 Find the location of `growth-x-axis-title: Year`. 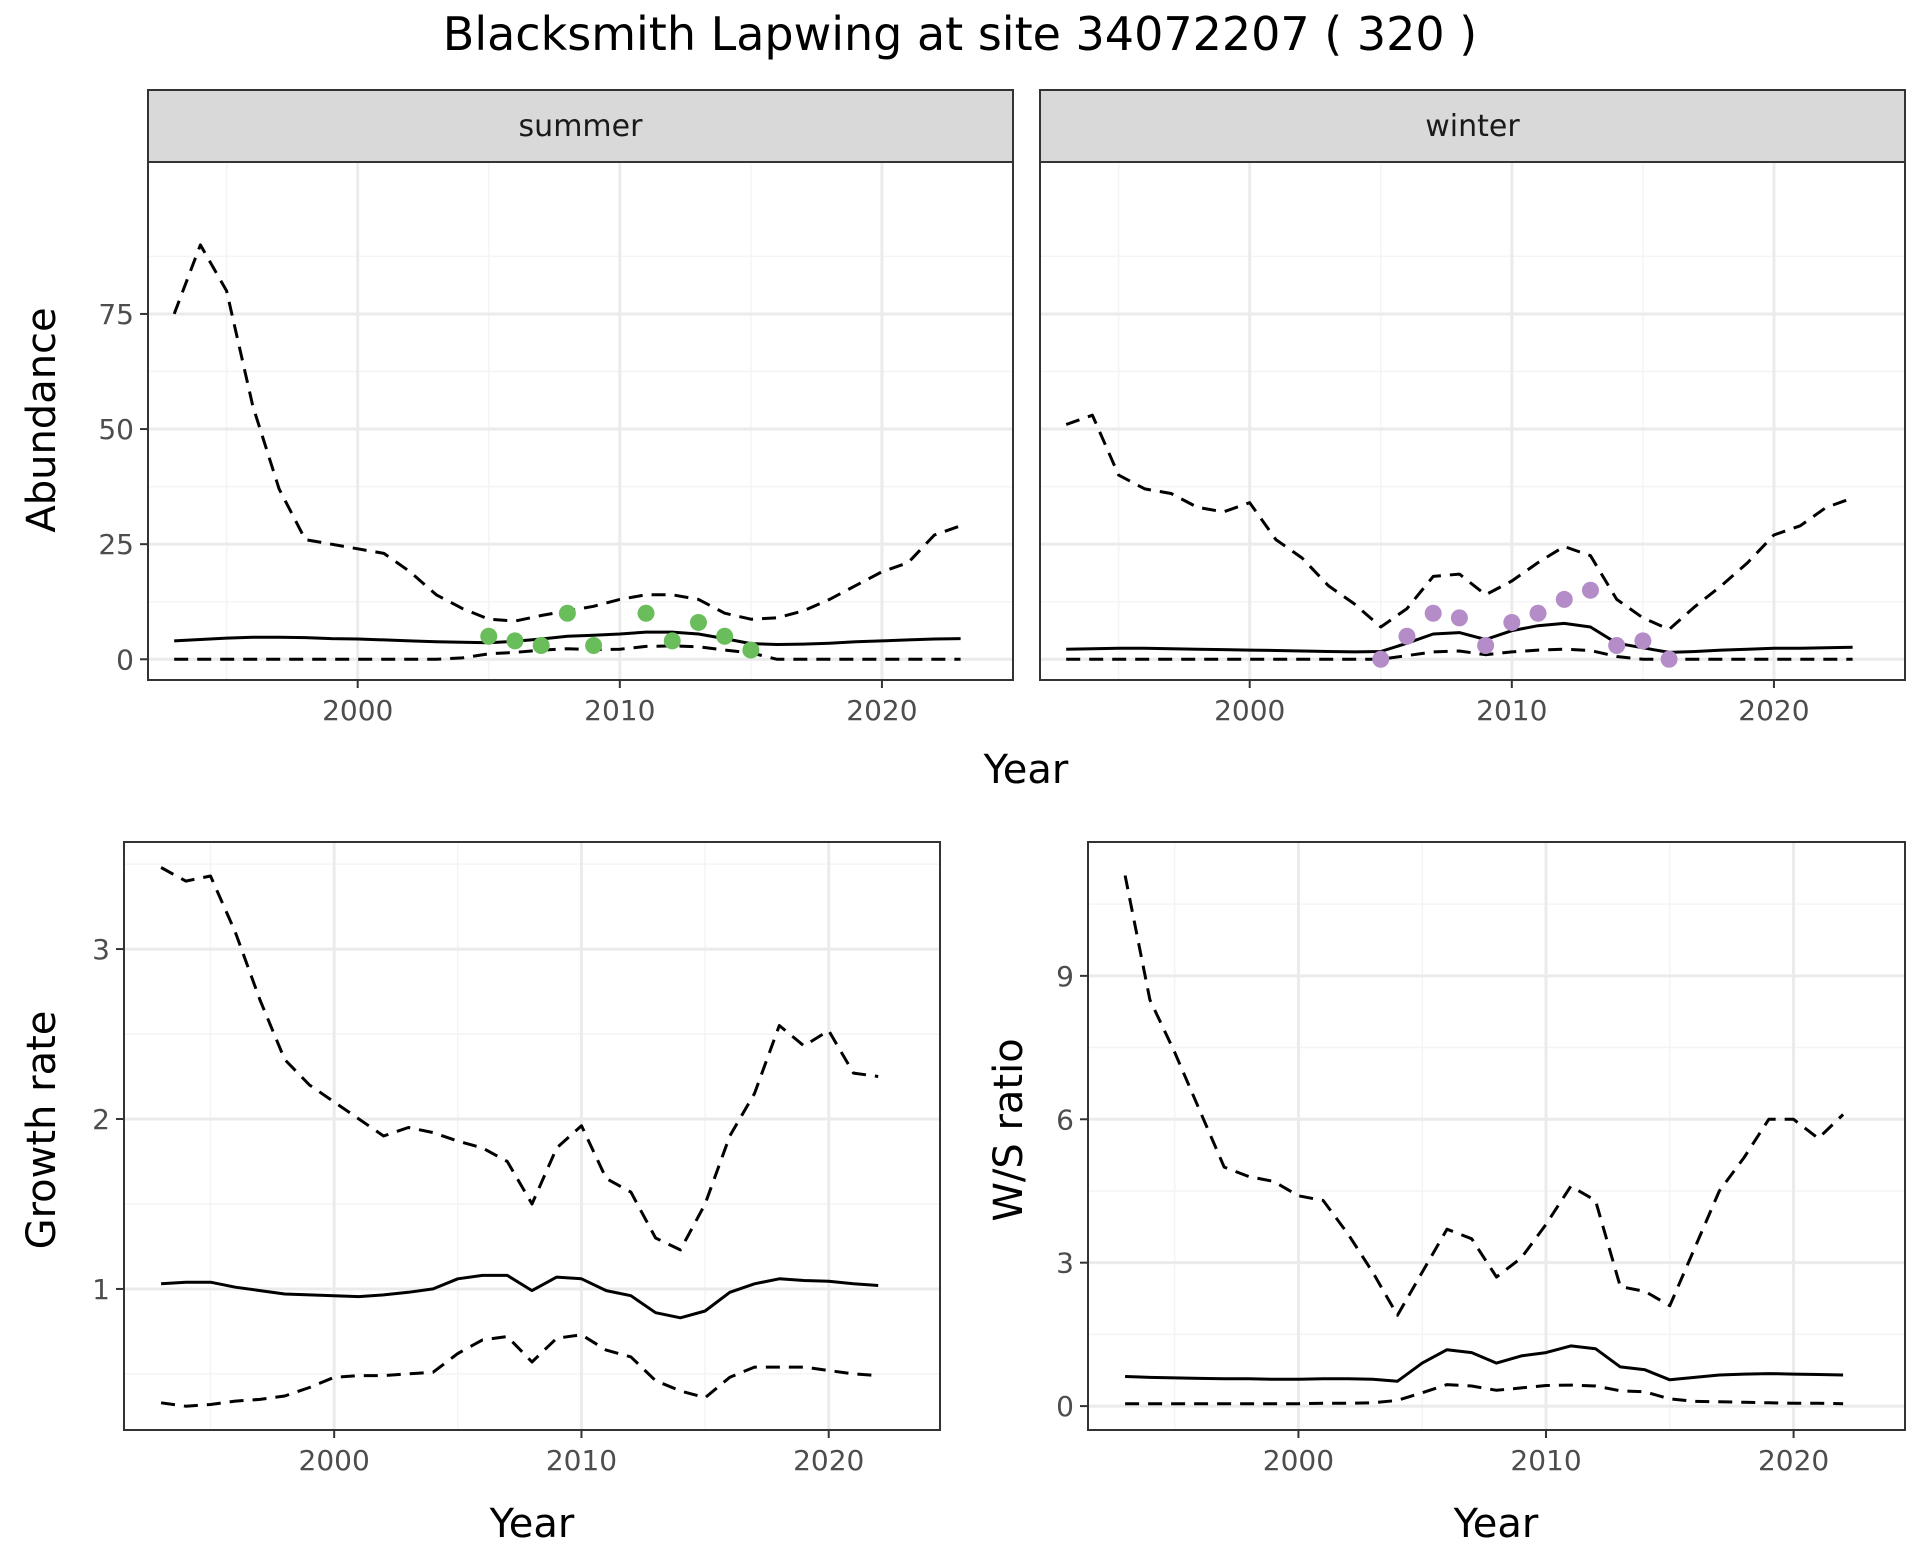

growth-x-axis-title: Year is located at coordinates (532, 1524).